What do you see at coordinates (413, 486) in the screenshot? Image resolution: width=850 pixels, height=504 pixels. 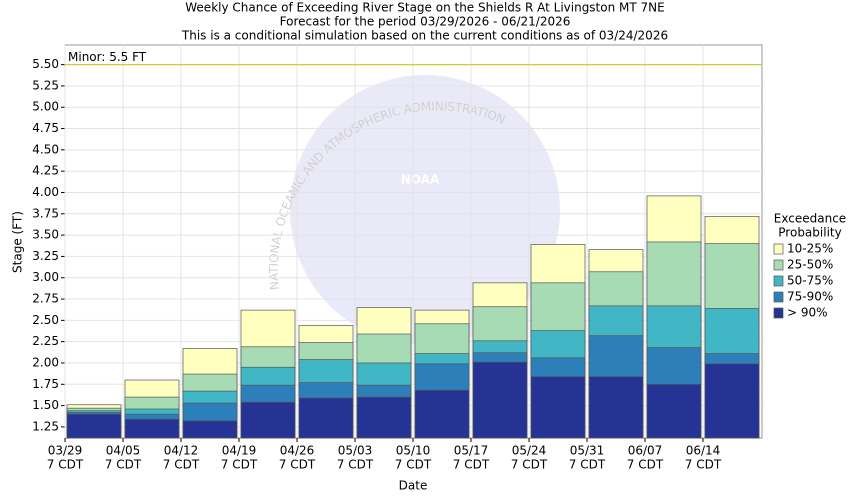 I see `x-axis-label: Date` at bounding box center [413, 486].